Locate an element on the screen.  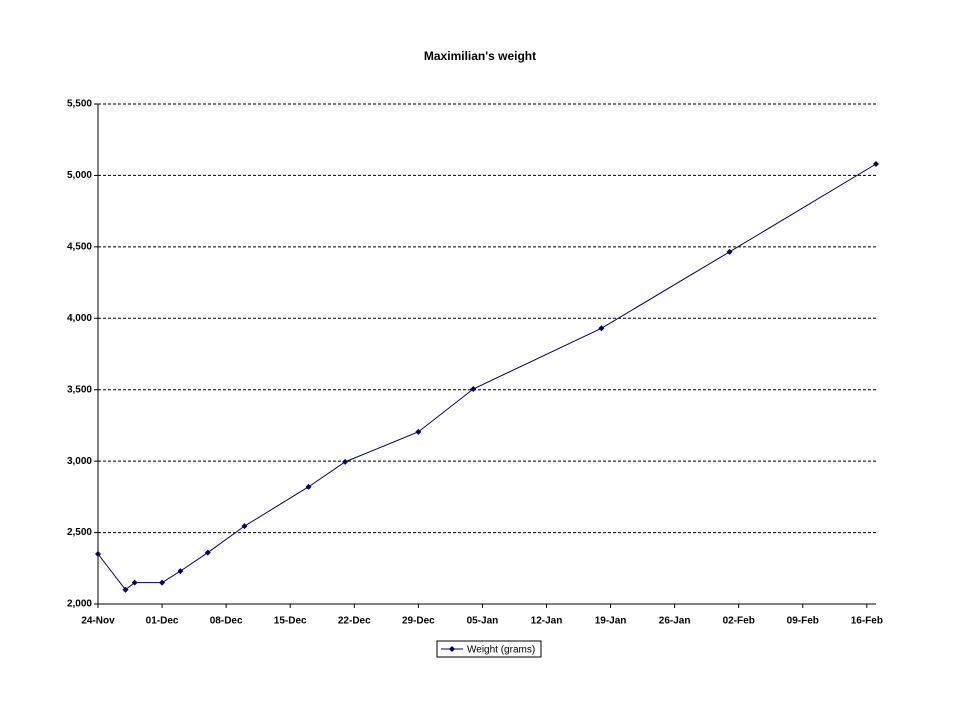
y-tick-label: 5,500 is located at coordinates (79, 104).